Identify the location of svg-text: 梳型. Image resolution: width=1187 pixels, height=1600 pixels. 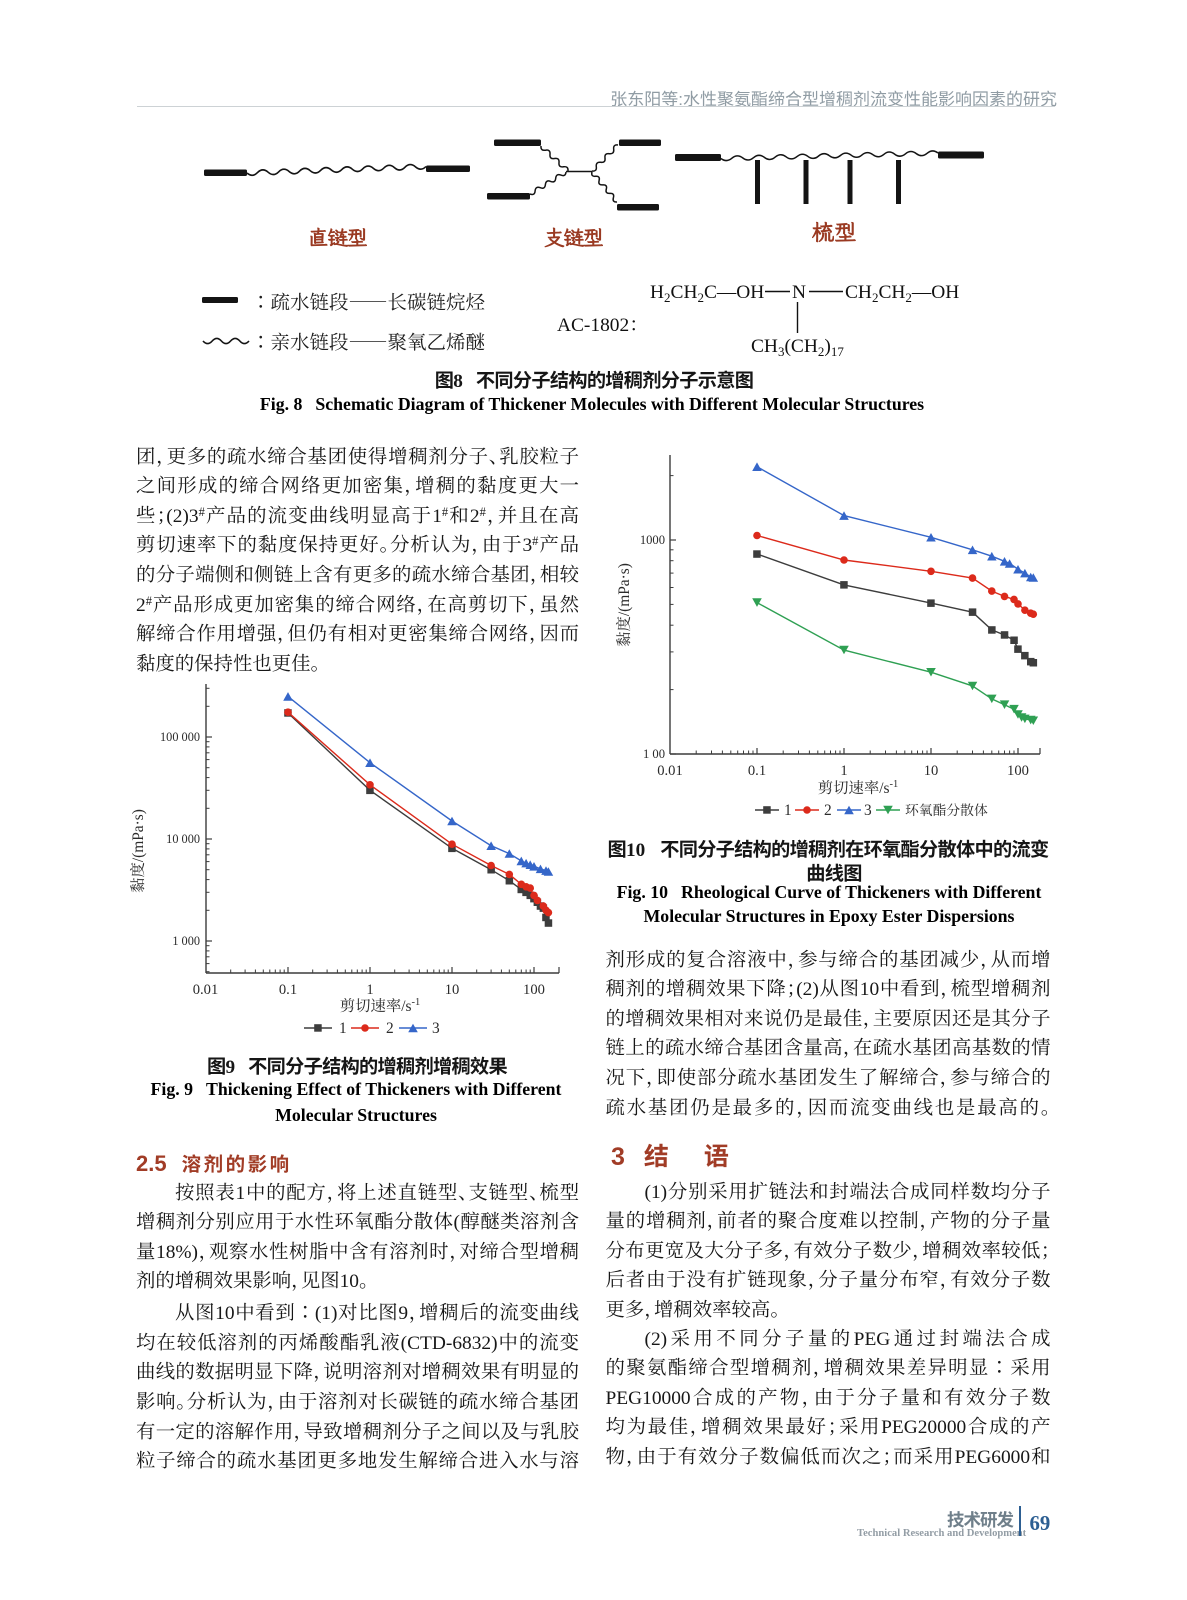
(833, 232).